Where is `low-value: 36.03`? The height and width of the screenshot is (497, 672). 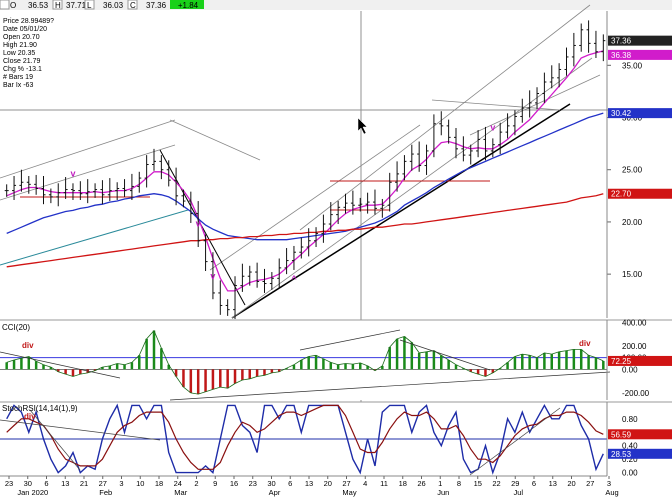 low-value: 36.03 is located at coordinates (113, 5).